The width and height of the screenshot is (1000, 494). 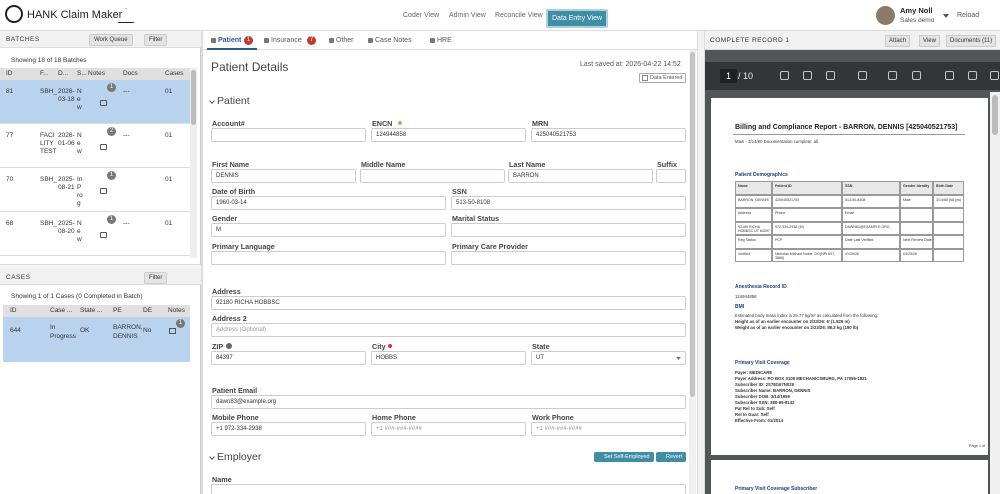 I want to click on column-header: Notes, so click(x=96, y=73).